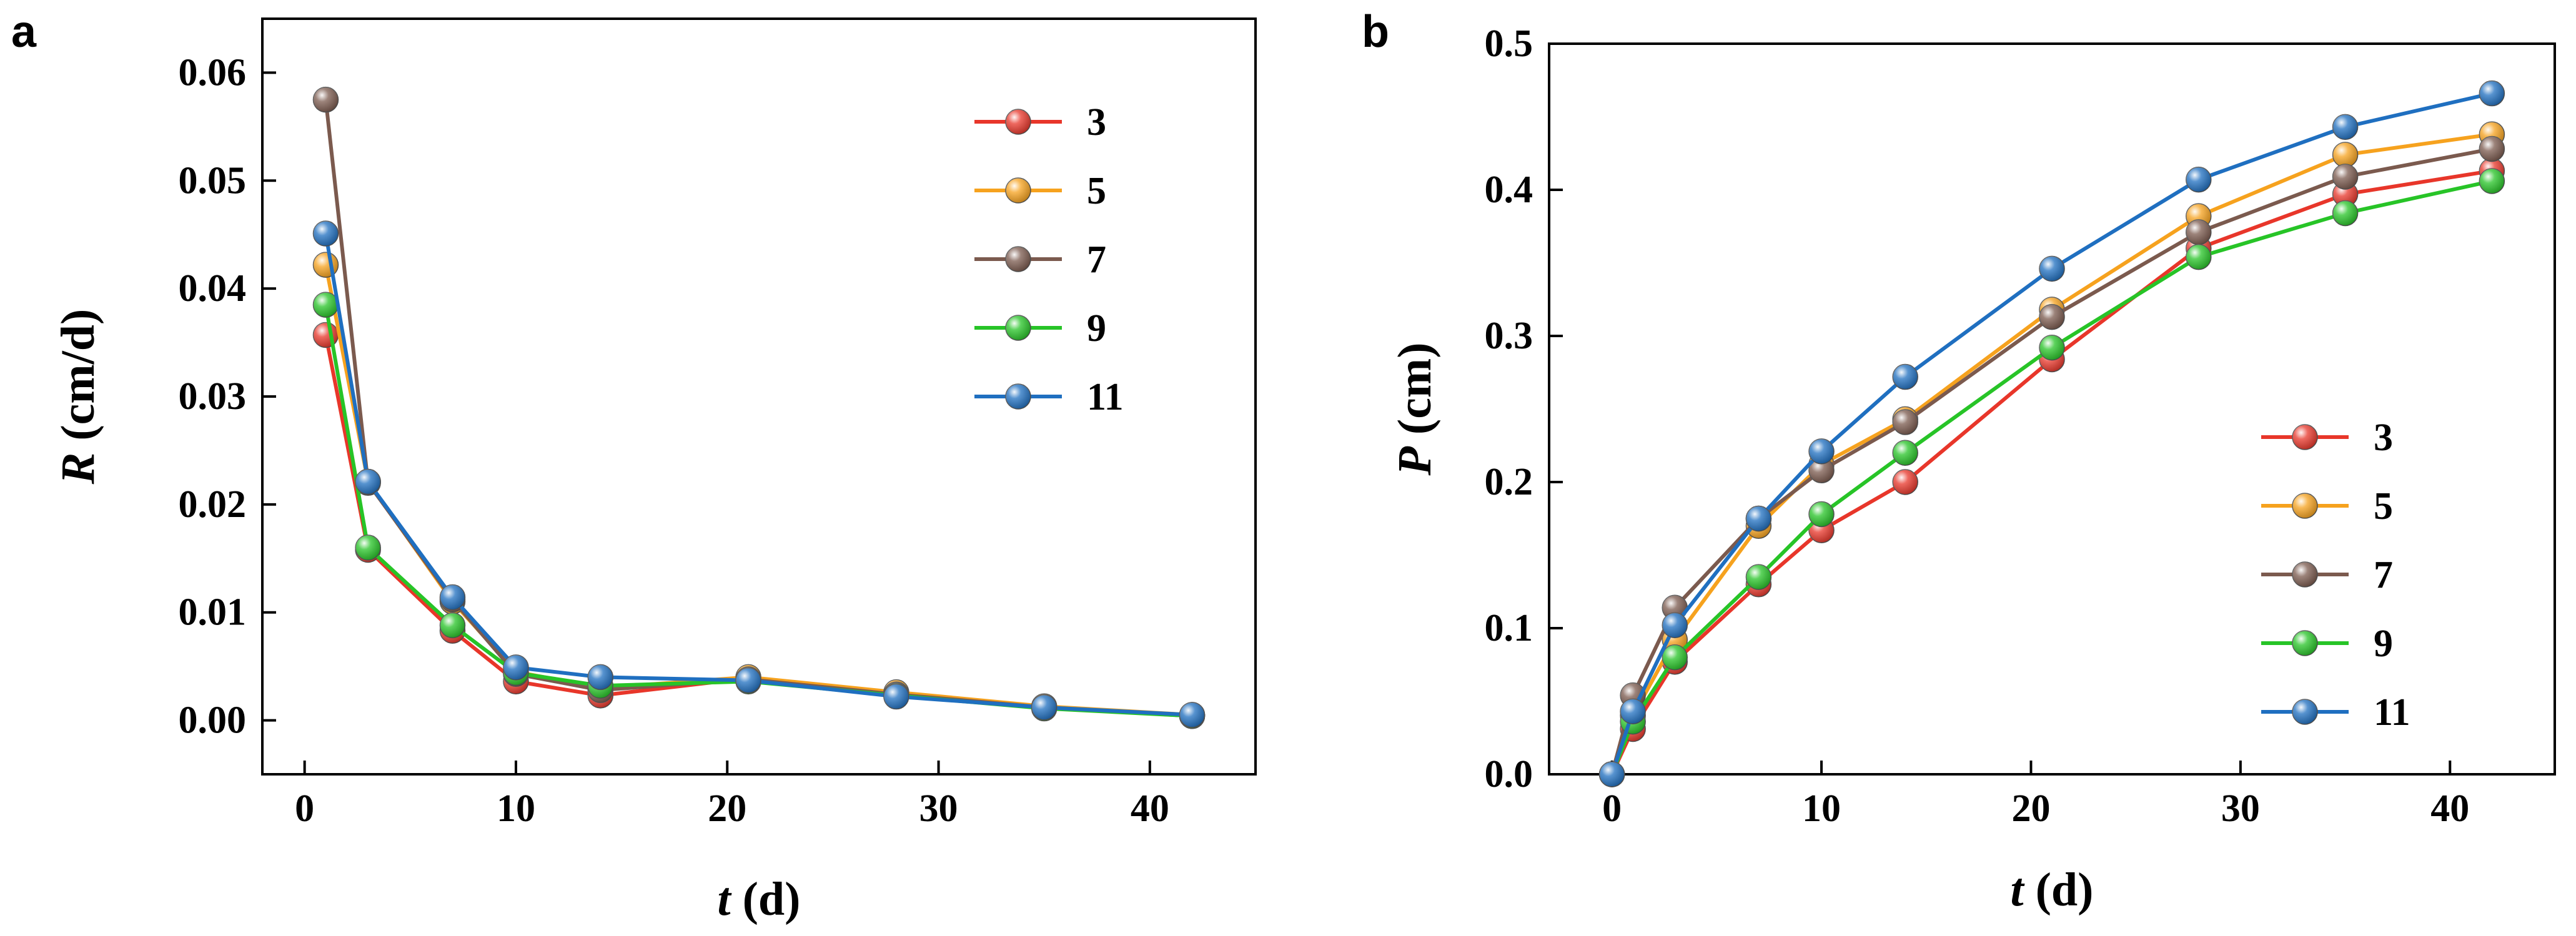  What do you see at coordinates (213, 396) in the screenshot?
I see `y-tick-label: 0.03` at bounding box center [213, 396].